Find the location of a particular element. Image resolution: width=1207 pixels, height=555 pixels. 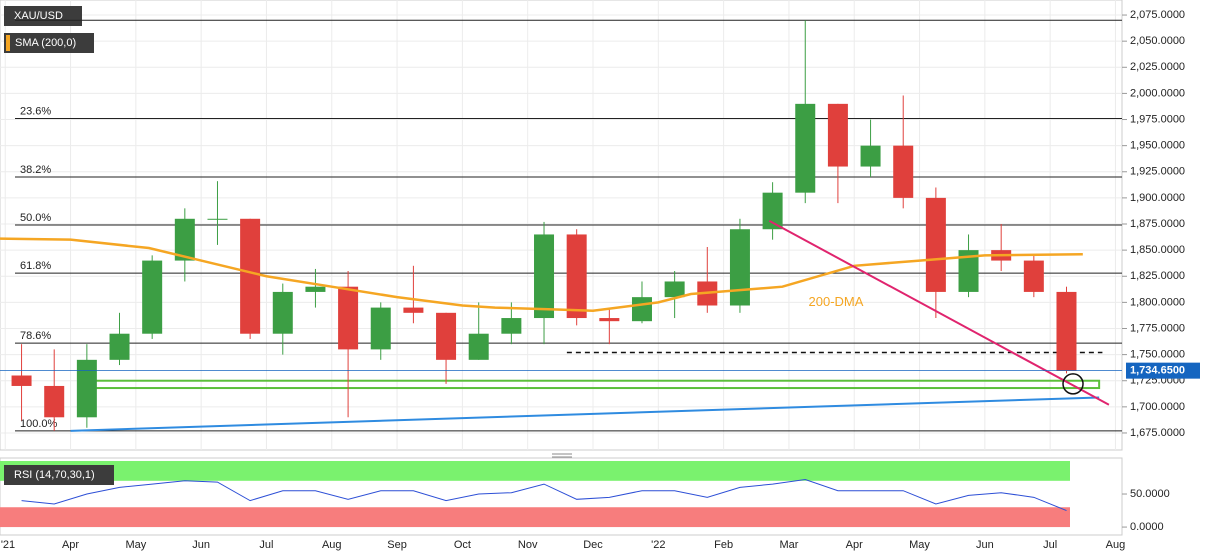

y-tick-label: 2,050.0000 is located at coordinates (1157, 41).